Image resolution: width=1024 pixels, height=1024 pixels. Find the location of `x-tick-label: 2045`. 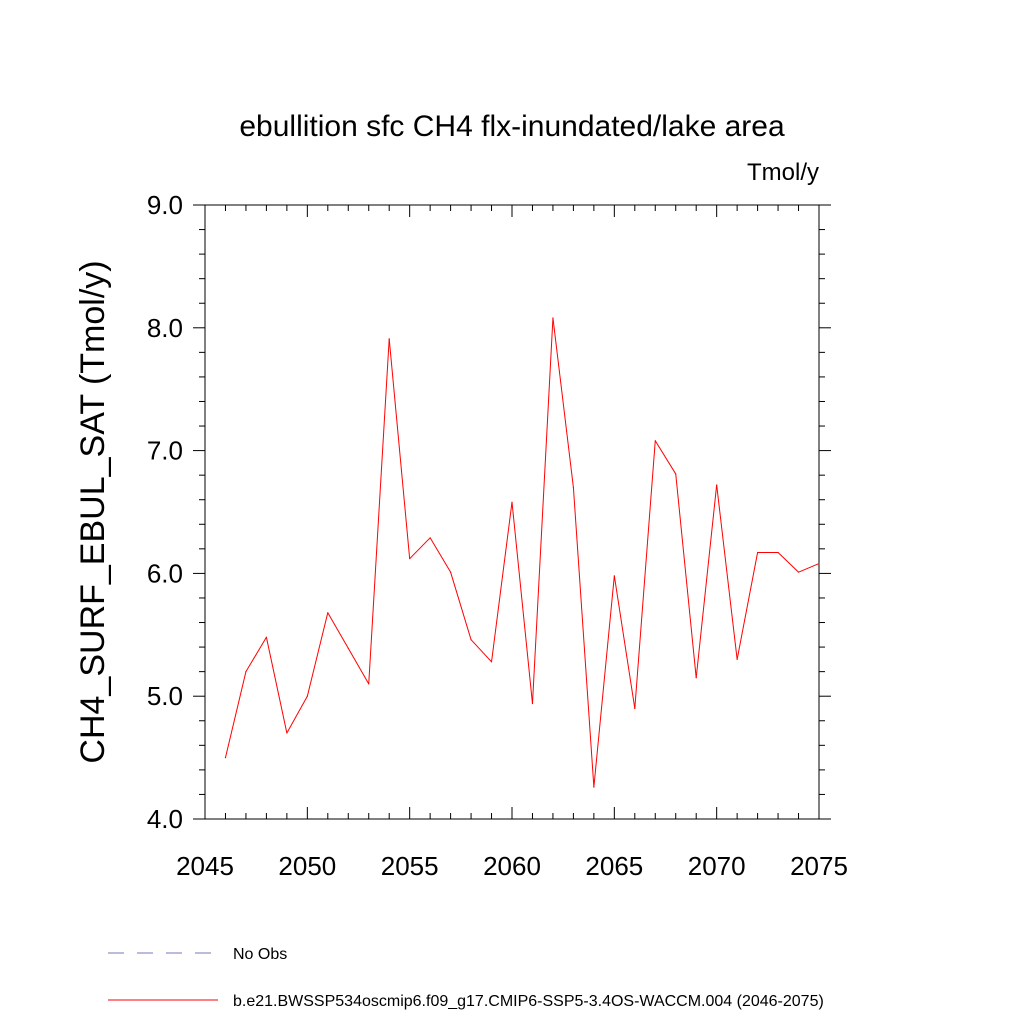

x-tick-label: 2045 is located at coordinates (205, 866).